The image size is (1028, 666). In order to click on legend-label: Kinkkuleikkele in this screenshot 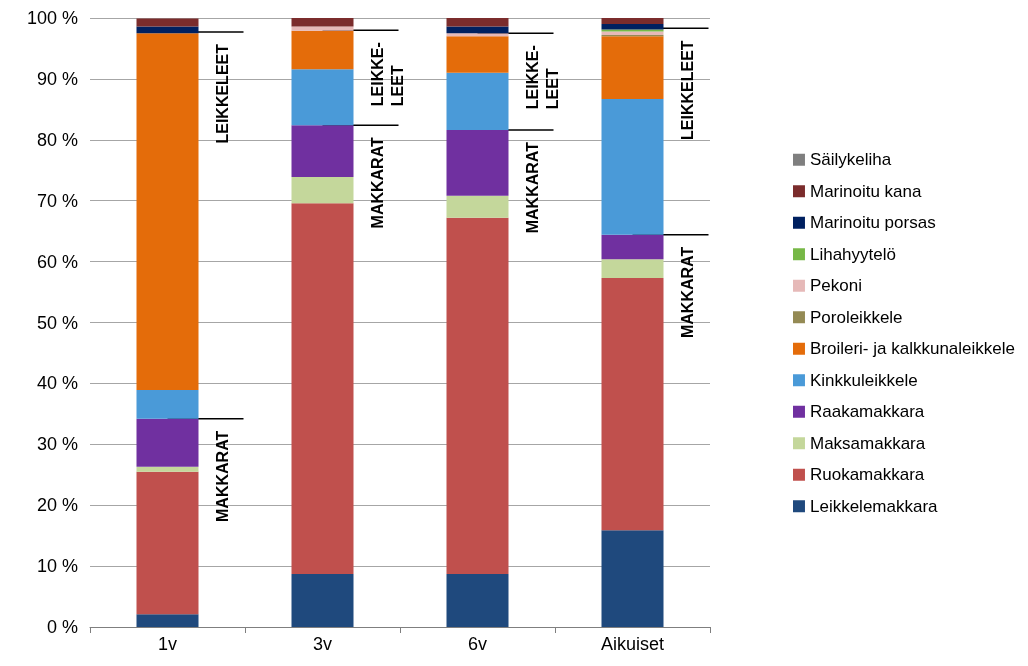, I will do `click(863, 380)`.